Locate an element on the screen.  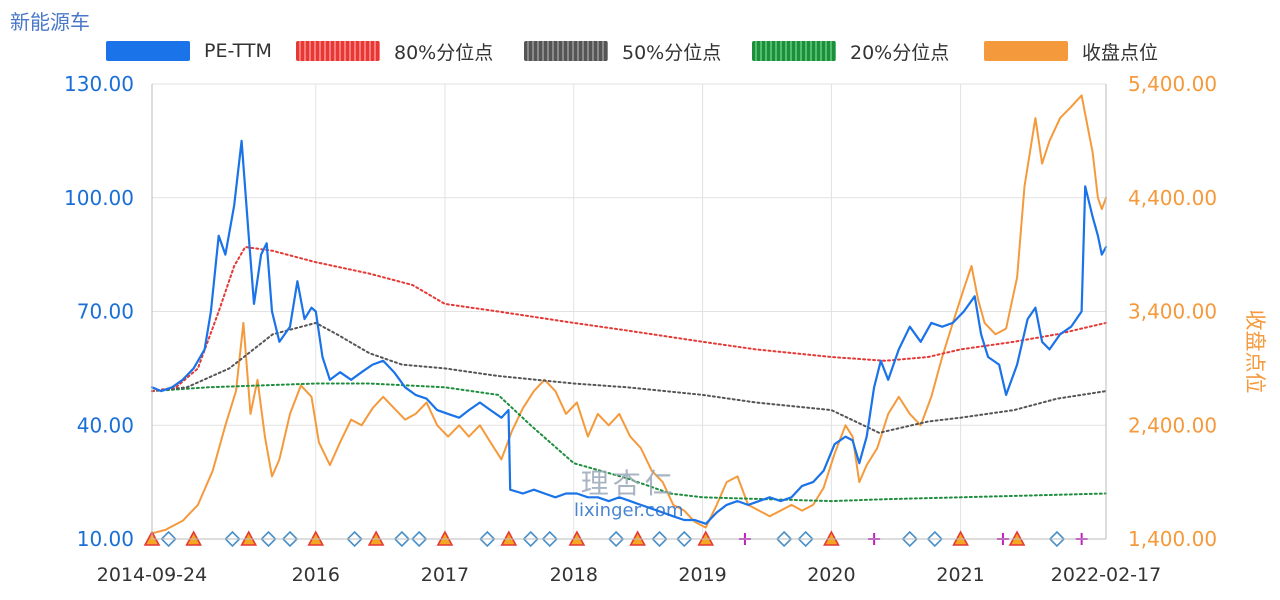
legend: PE-TTM 80%分位点 50%分位点 20%分位点 收盘点位 is located at coordinates (640, 51).